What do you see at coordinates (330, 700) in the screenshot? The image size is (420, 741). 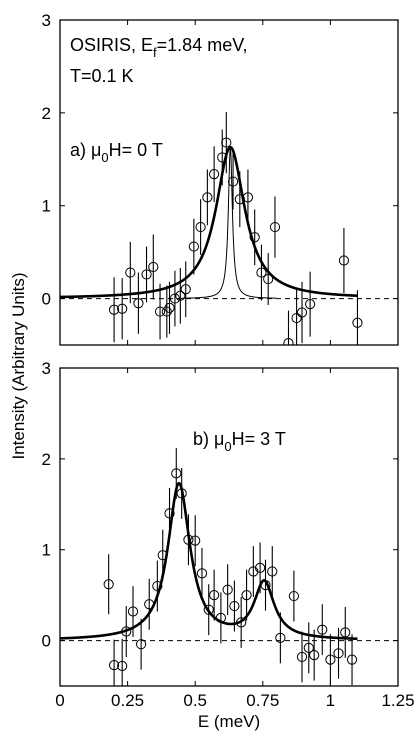 I see `x-tick-label-4: 1` at bounding box center [330, 700].